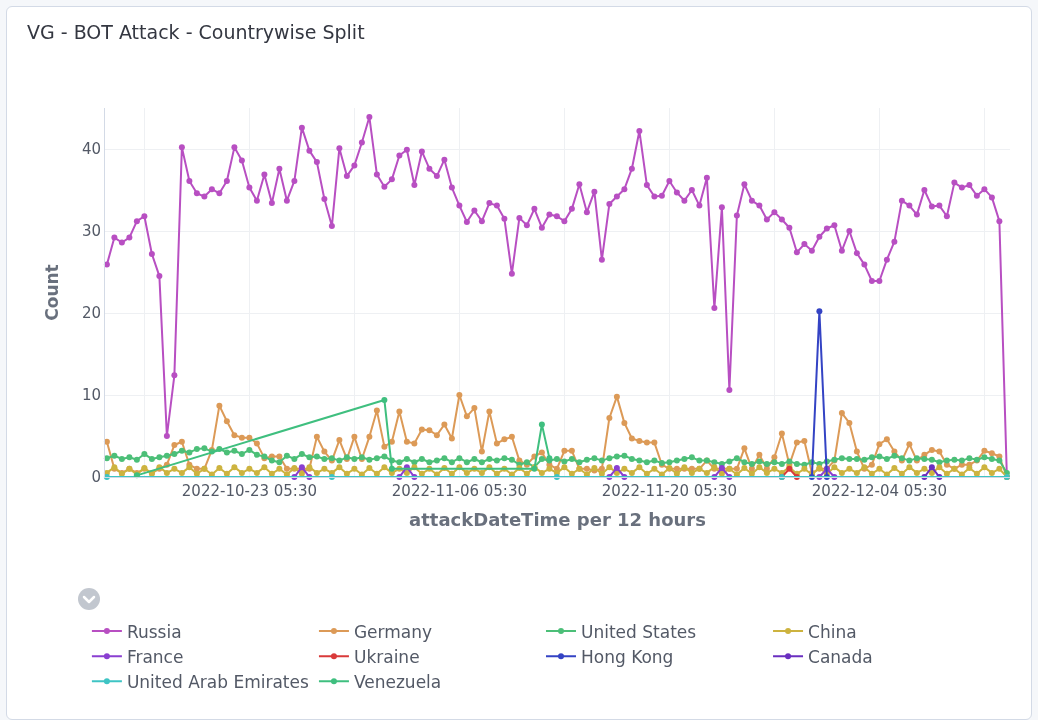 The width and height of the screenshot is (1038, 720). What do you see at coordinates (459, 491) in the screenshot?
I see `x-tick-label: 2022-11-06 05:30` at bounding box center [459, 491].